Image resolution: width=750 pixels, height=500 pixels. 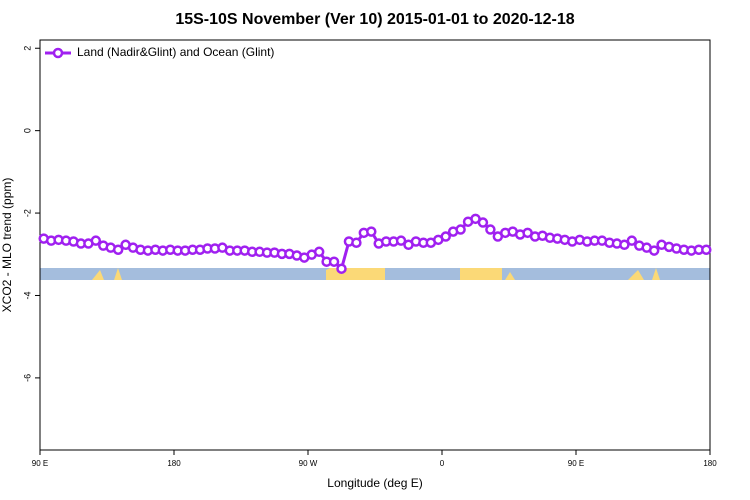 What do you see at coordinates (27, 213) in the screenshot?
I see `y-tick-label: -2` at bounding box center [27, 213].